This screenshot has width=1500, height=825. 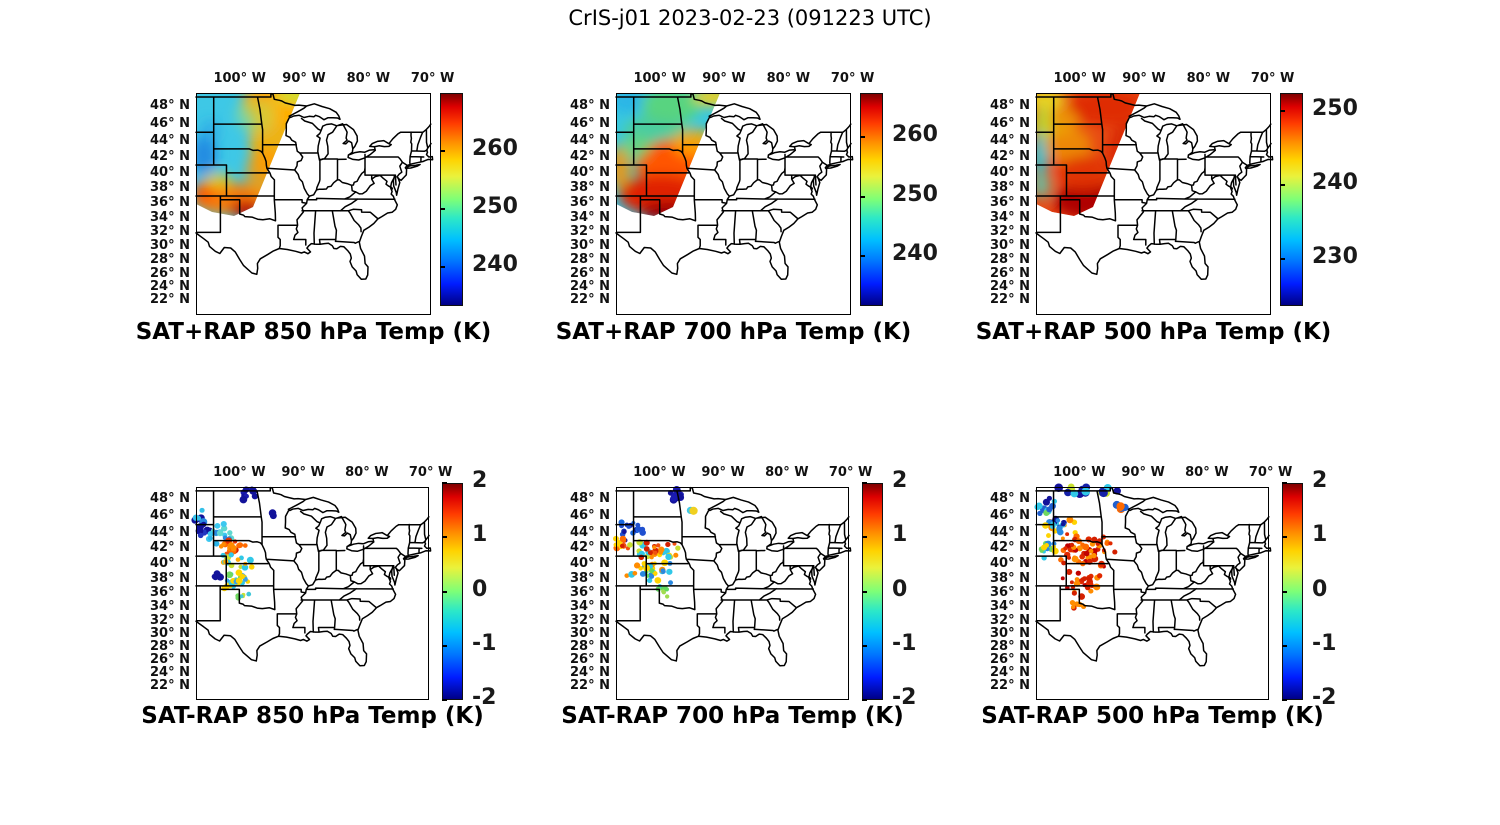 What do you see at coordinates (312, 716) in the screenshot?
I see `panel-title: SAT-RAP 850 hPa Temp (K)` at bounding box center [312, 716].